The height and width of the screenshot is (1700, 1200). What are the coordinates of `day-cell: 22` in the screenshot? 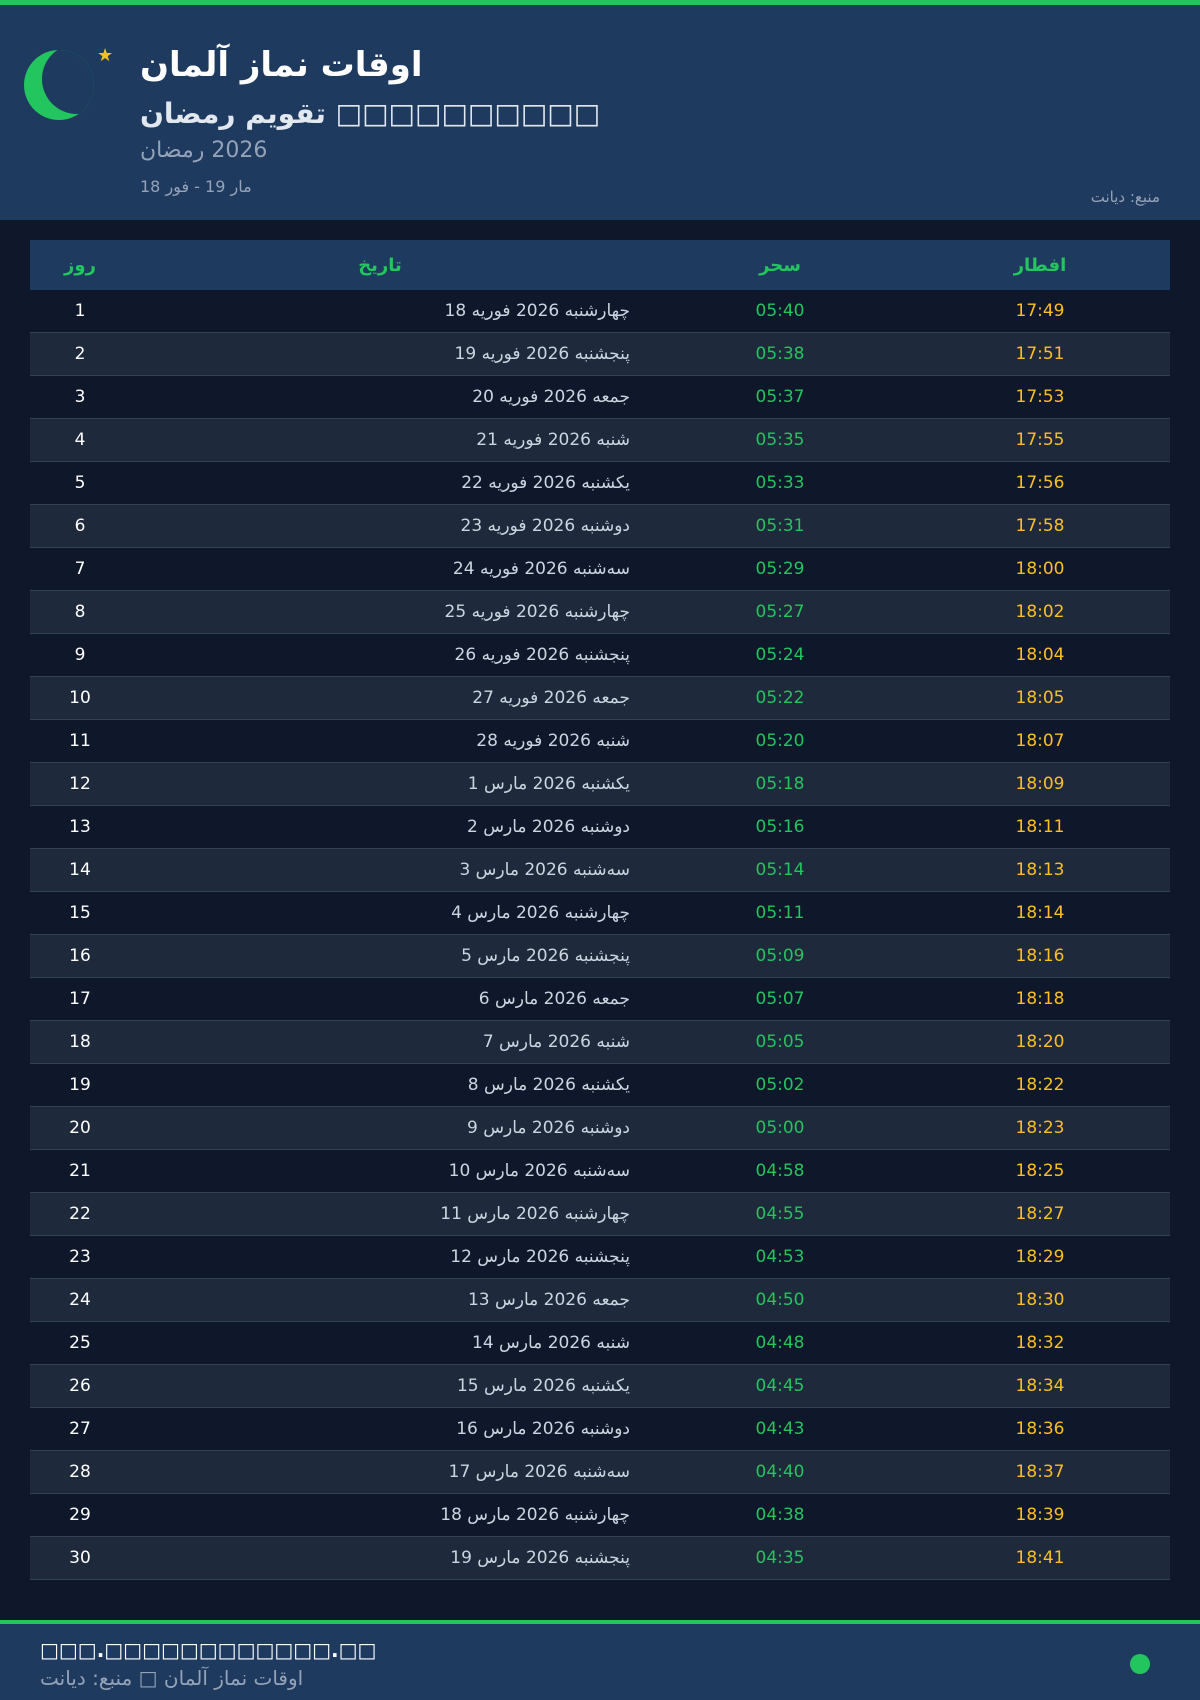 It's located at (80, 1214).